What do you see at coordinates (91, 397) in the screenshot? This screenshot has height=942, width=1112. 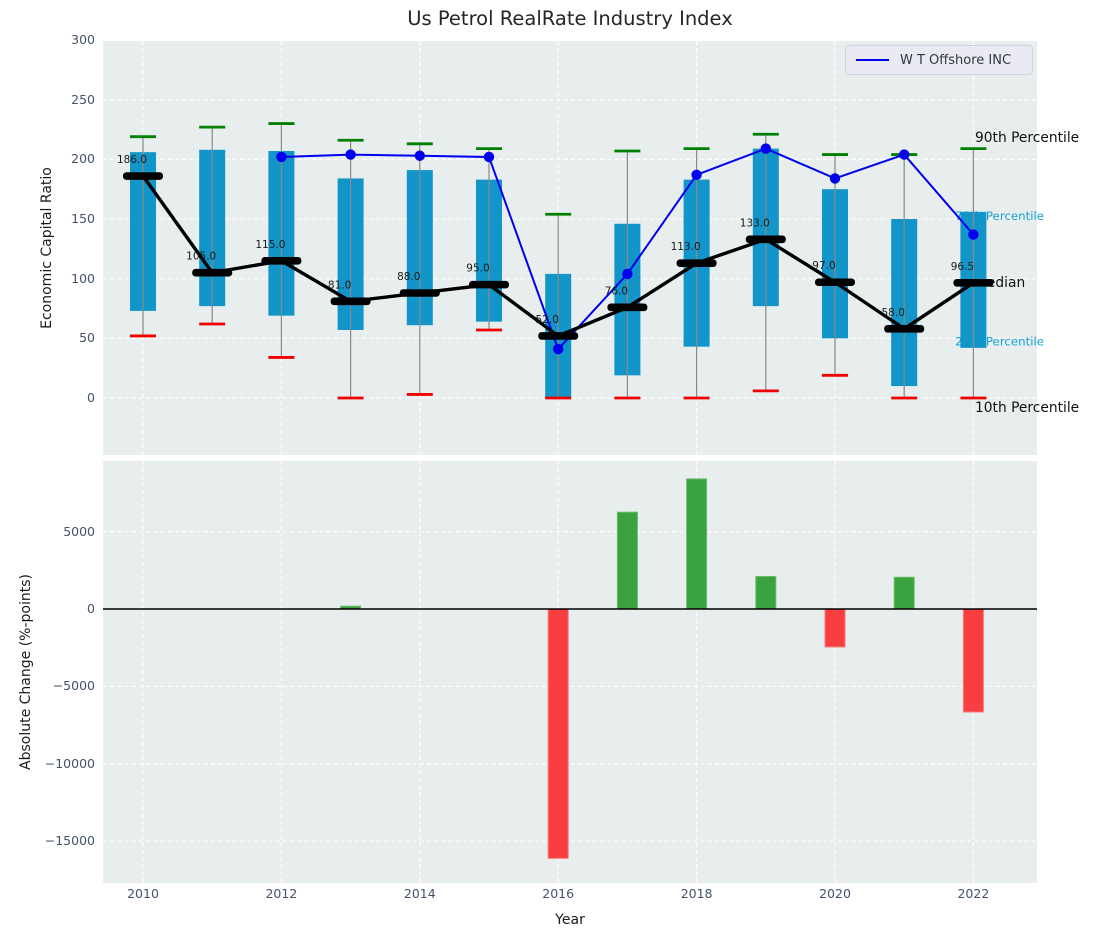 I see `y-tick-label-top: 0` at bounding box center [91, 397].